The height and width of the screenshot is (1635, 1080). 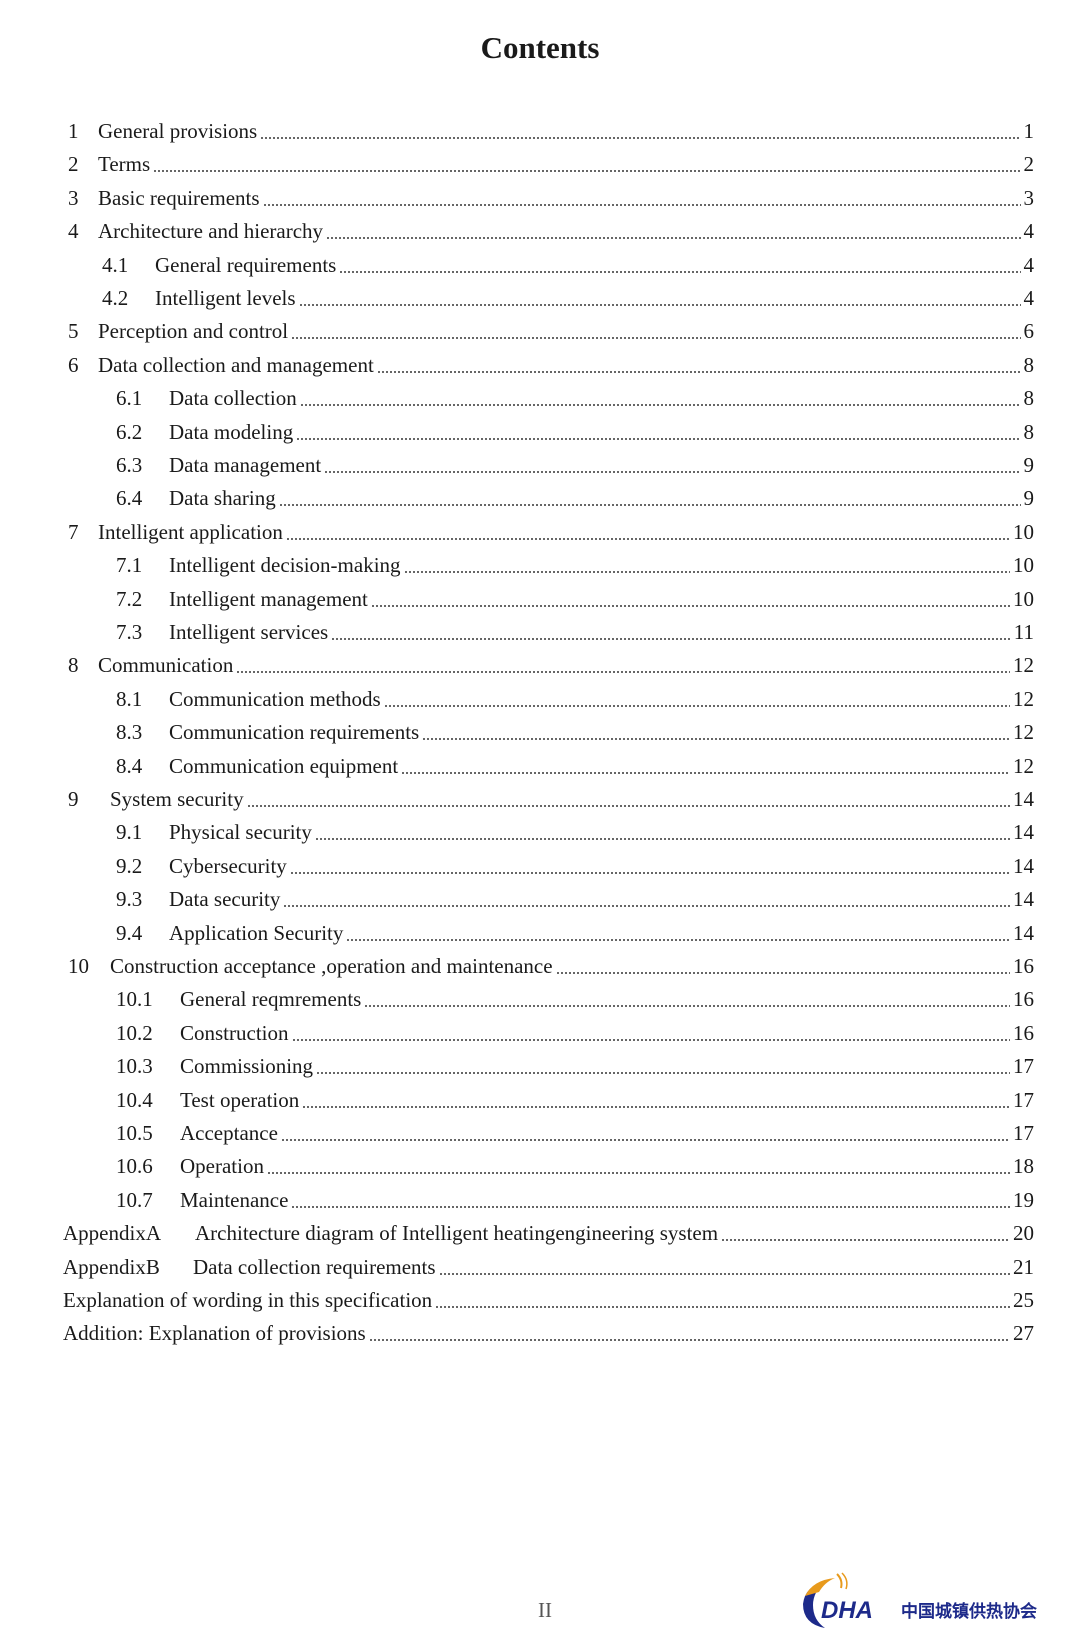 What do you see at coordinates (73, 364) in the screenshot?
I see `toc-entry-number: 6` at bounding box center [73, 364].